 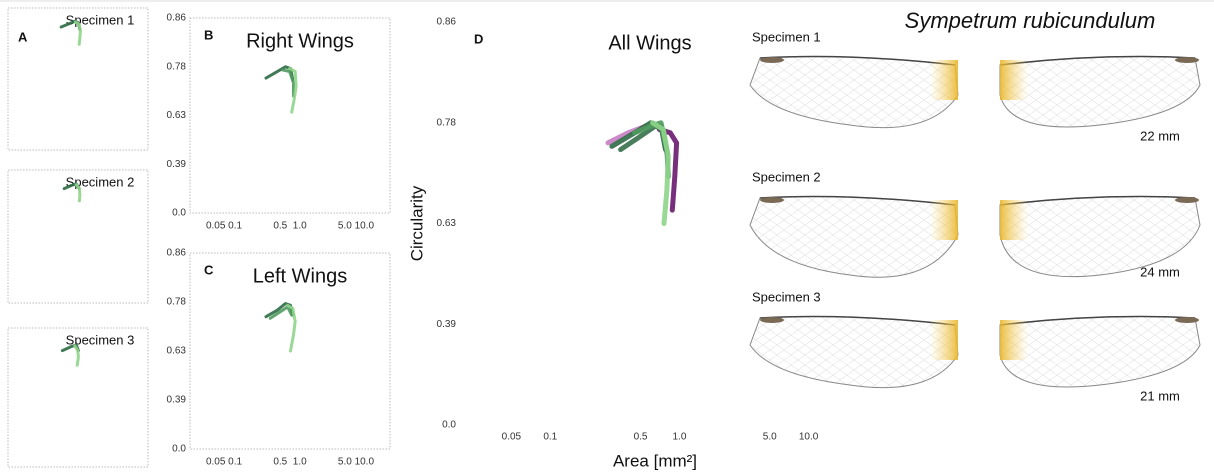 What do you see at coordinates (208, 34) in the screenshot?
I see `panel-letter: B` at bounding box center [208, 34].